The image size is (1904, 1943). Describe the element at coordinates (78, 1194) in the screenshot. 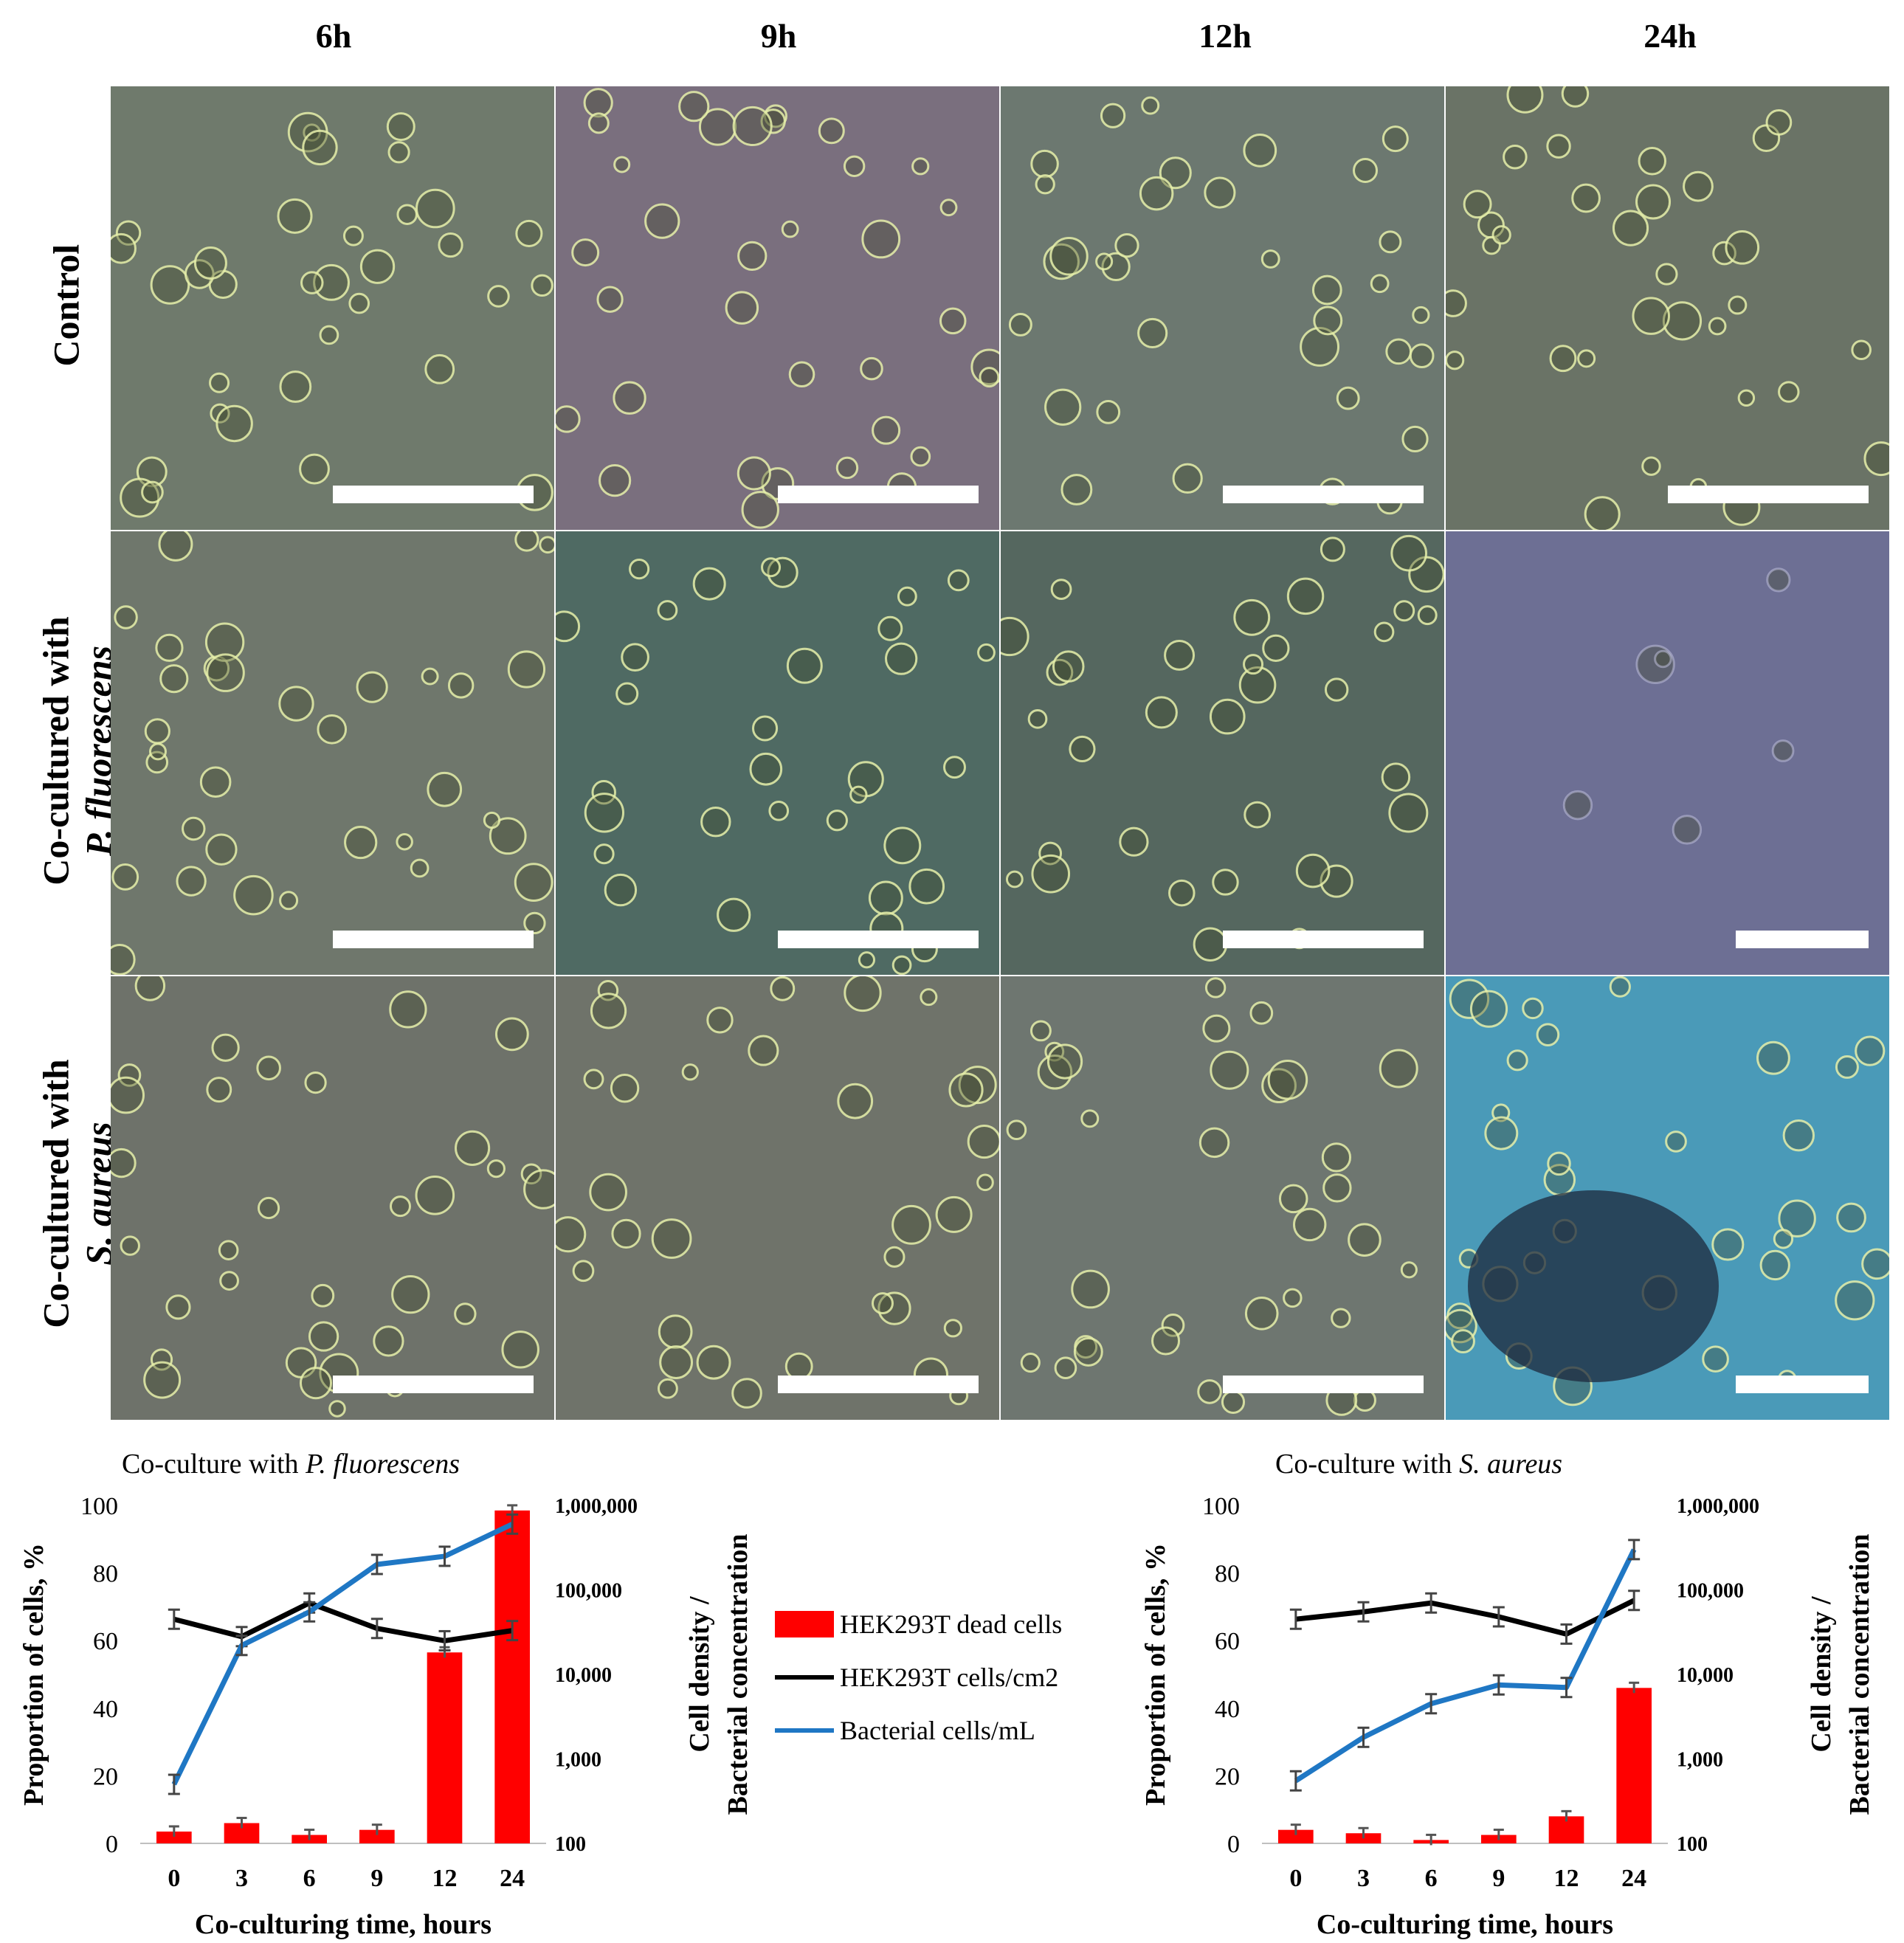

I see `row-header-s-aureus: Co-cultured with S. aureus` at that location.